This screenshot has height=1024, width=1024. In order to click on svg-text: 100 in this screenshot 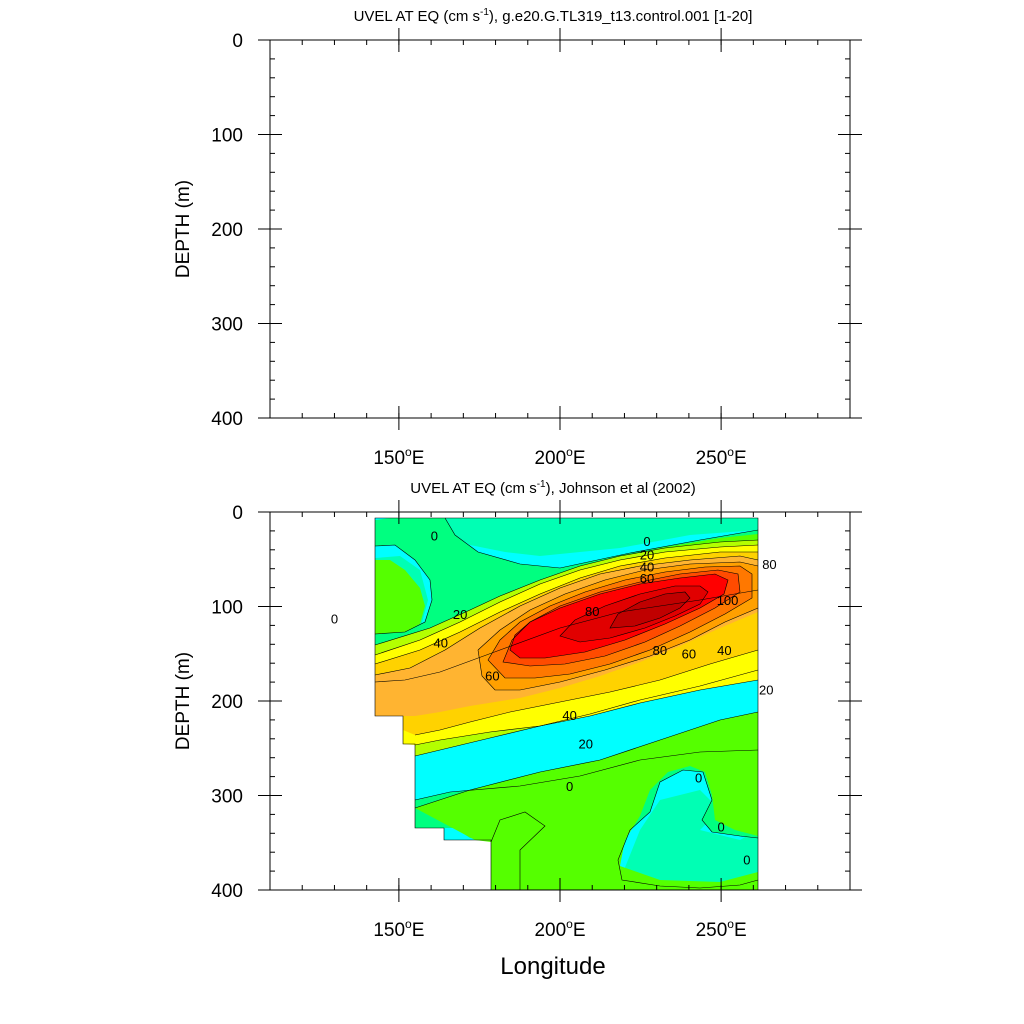, I will do `click(728, 600)`.